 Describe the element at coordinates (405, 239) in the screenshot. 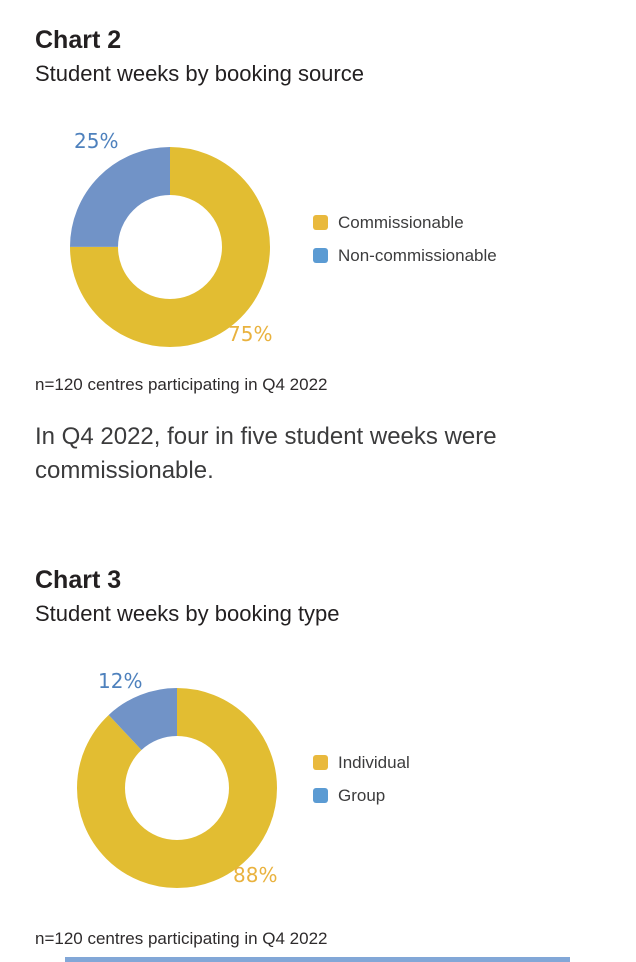

I see `chart2-legend: Commissionable Non-commissionable` at that location.